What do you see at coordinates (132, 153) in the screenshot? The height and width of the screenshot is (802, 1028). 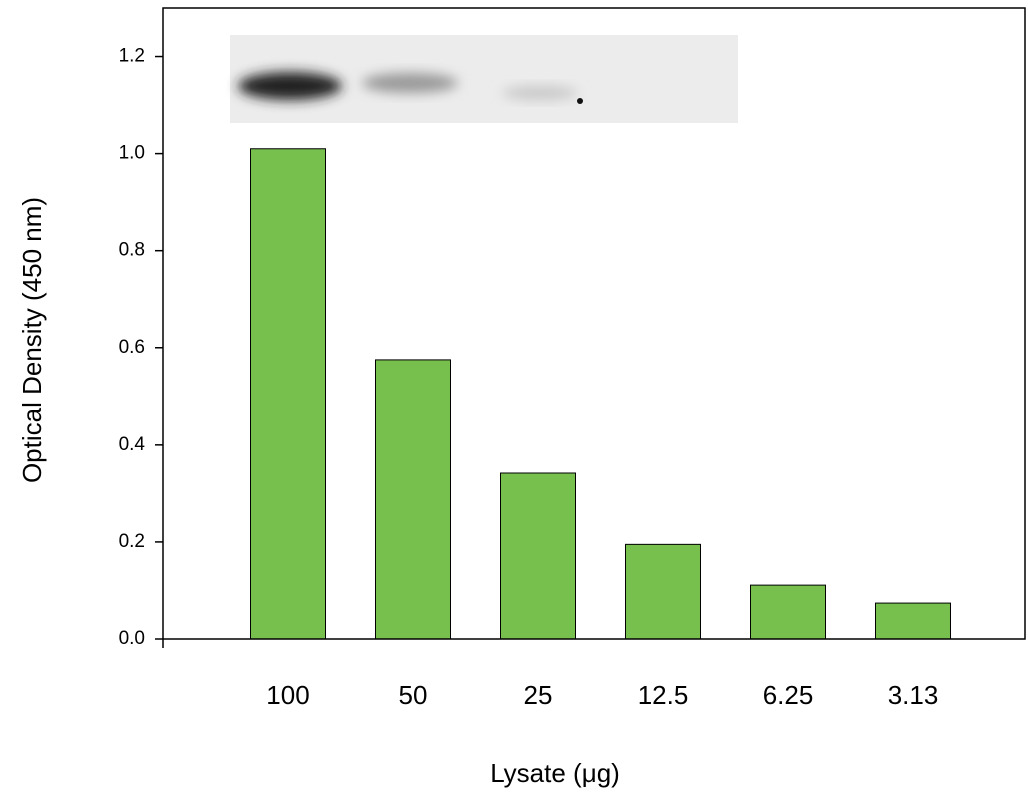 I see `y-tick-label: 1.0` at bounding box center [132, 153].